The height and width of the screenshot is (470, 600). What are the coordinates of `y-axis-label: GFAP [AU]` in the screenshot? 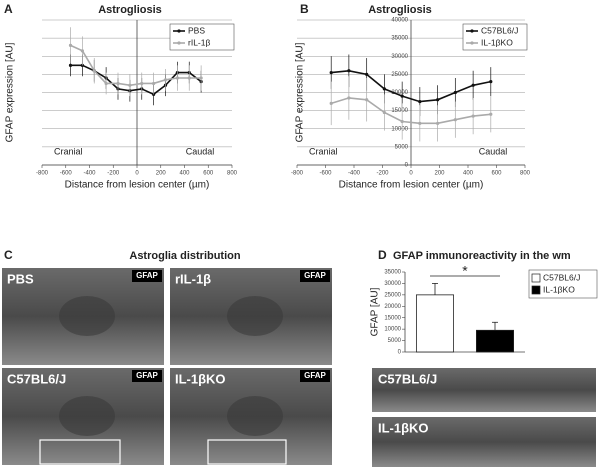 It's located at (375, 311).